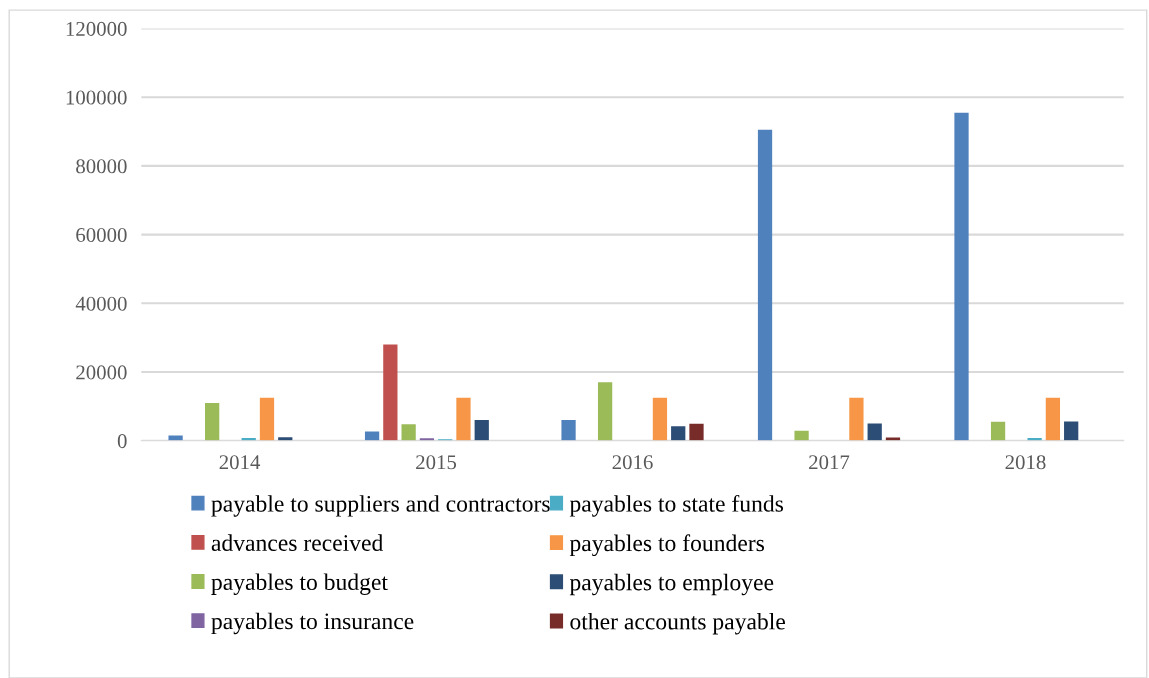 The image size is (1149, 678). Describe the element at coordinates (671, 584) in the screenshot. I see `legend-label: payables to employee` at that location.